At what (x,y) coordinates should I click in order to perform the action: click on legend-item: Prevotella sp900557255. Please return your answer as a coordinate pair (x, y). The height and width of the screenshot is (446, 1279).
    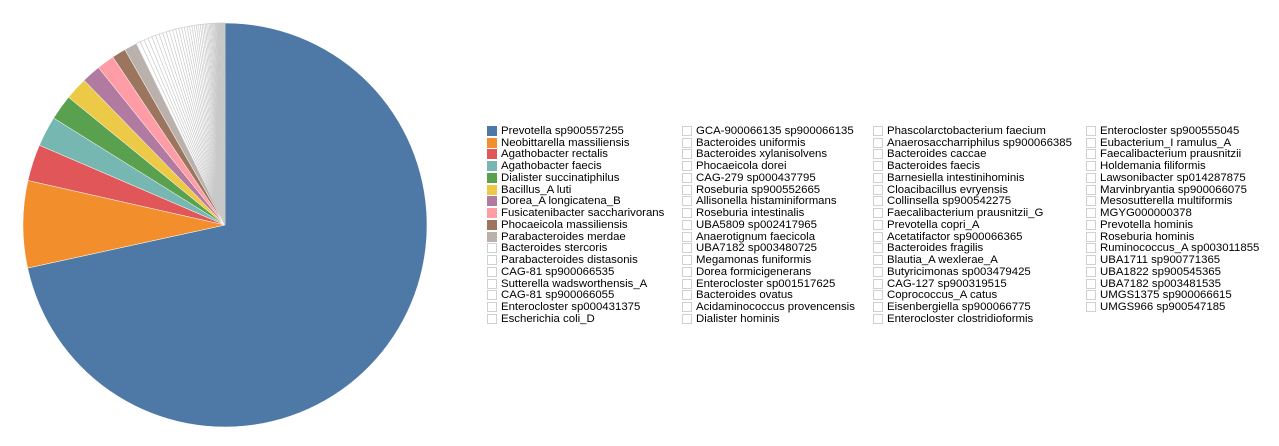
    Looking at the image, I should click on (575, 131).